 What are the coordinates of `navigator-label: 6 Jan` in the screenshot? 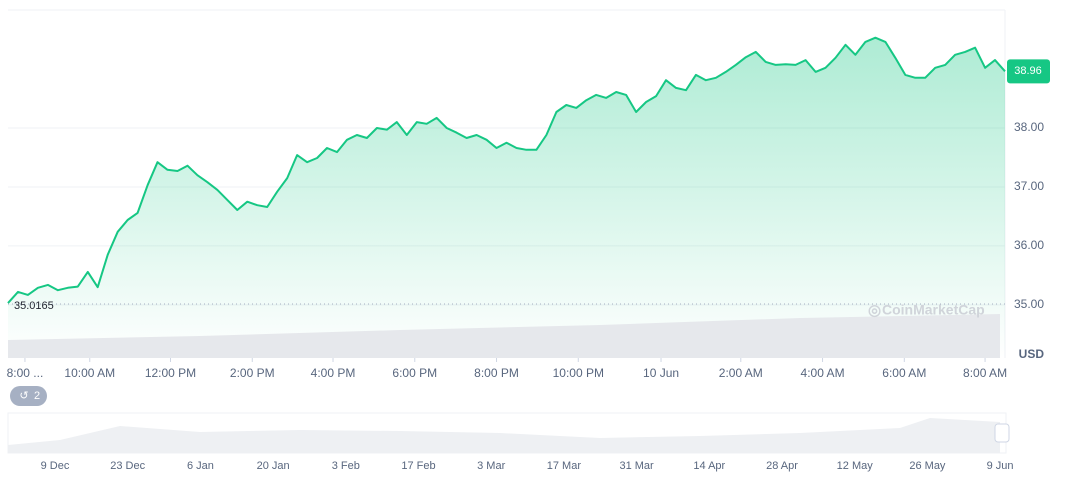 It's located at (200, 466).